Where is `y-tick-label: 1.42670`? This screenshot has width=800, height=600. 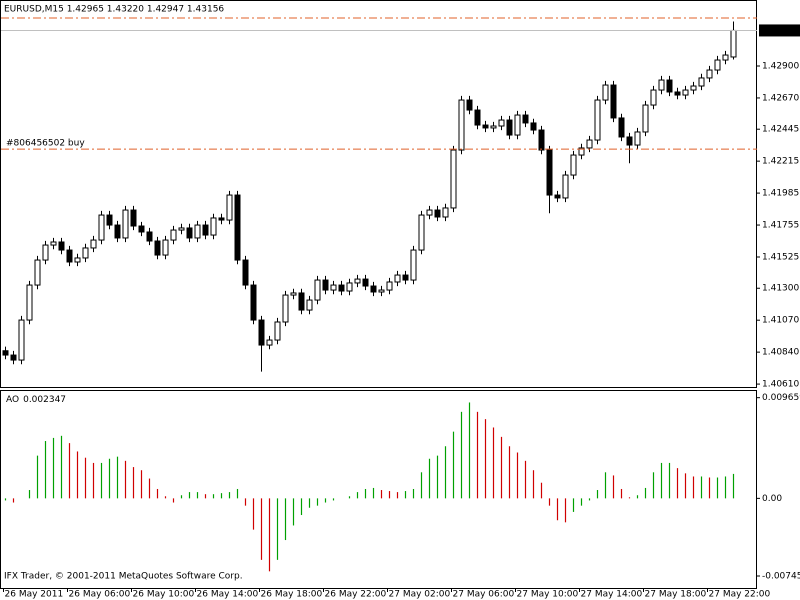 y-tick-label: 1.42670 is located at coordinates (780, 98).